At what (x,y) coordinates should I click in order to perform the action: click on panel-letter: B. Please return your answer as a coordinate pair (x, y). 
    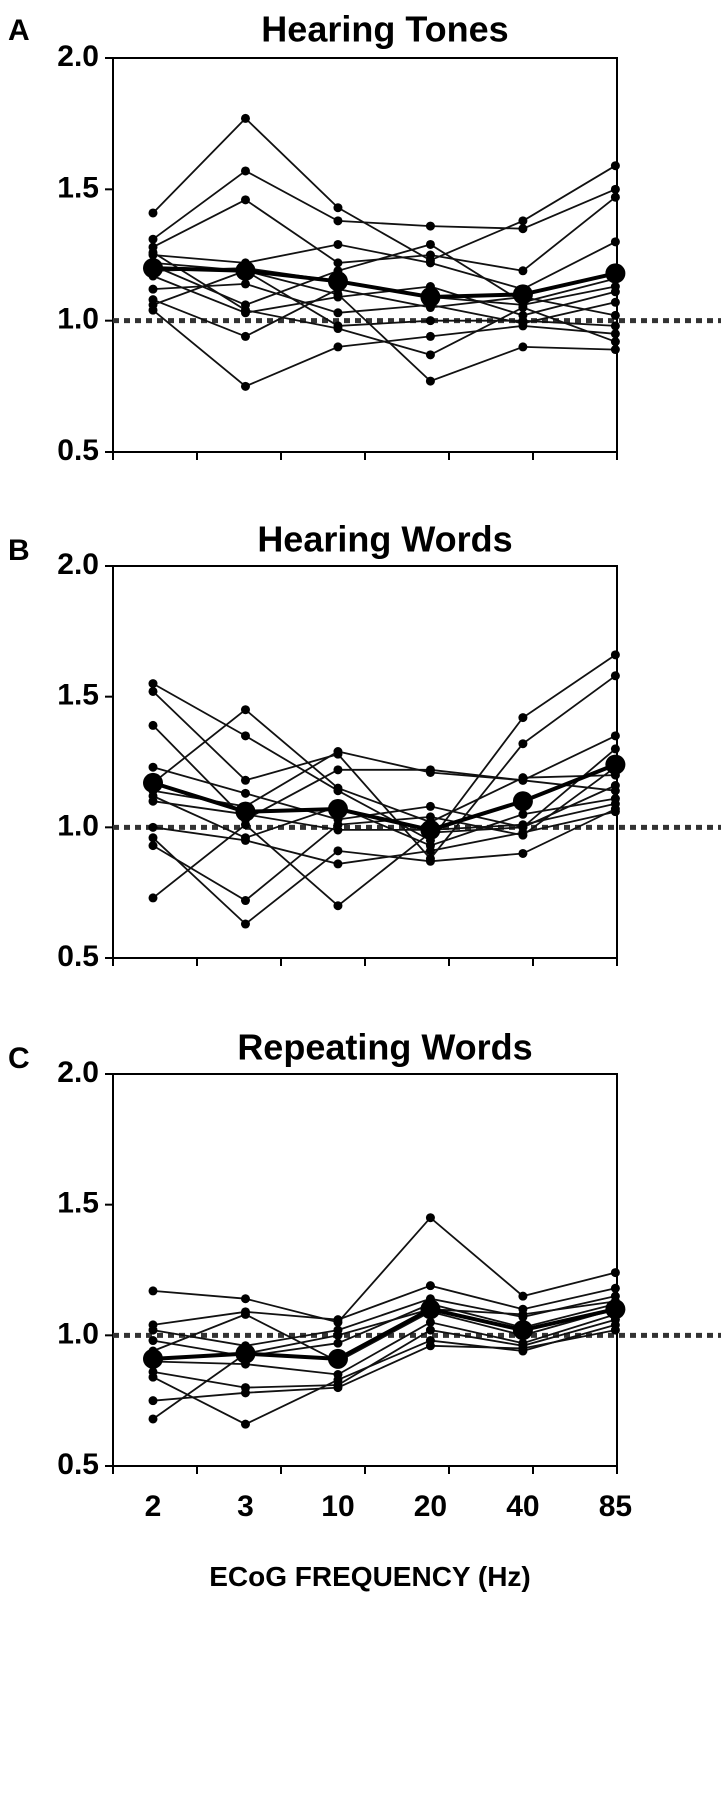
    Looking at the image, I should click on (19, 550).